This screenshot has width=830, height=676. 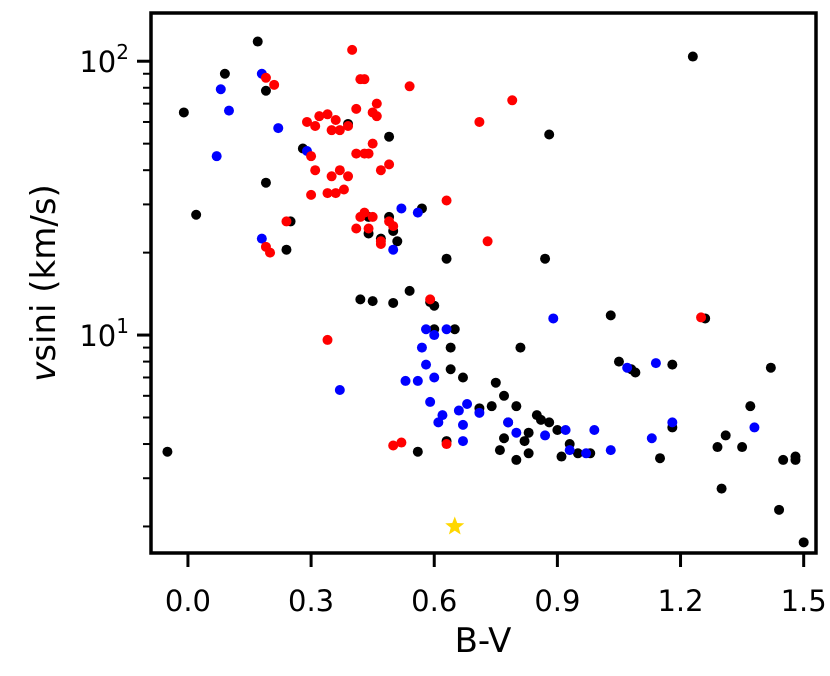 What do you see at coordinates (44, 243) in the screenshot?
I see `y-axis-label-suffix: (km/s)` at bounding box center [44, 243].